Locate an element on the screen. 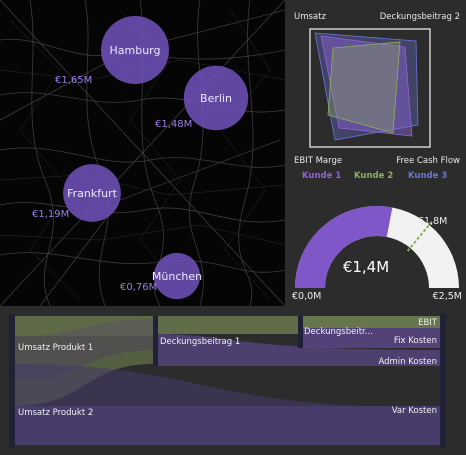 The image size is (466, 455). sankey-link-db2-fix is located at coordinates (371, 338).